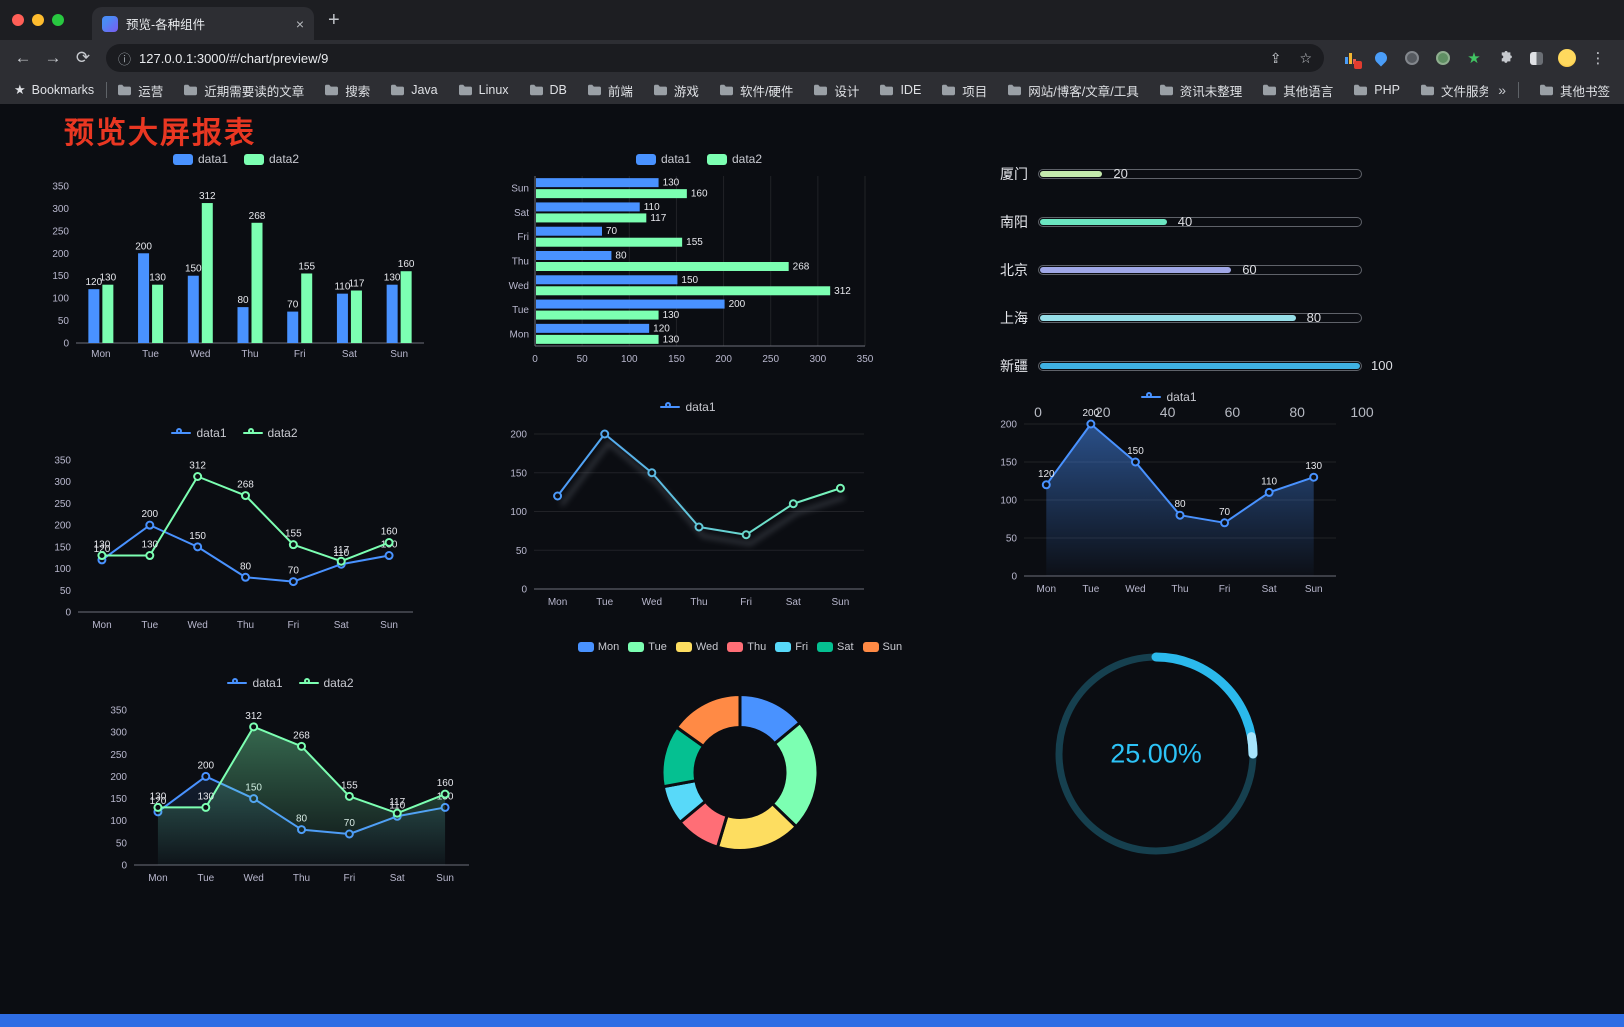  What do you see at coordinates (1200, 173) in the screenshot?
I see `progress-track: 20` at bounding box center [1200, 173].